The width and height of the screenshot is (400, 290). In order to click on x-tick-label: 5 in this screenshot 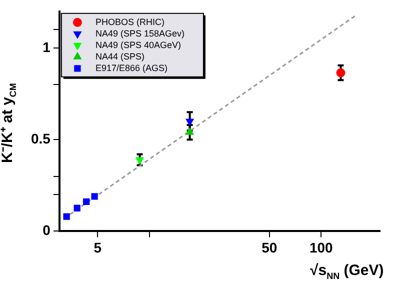, I will do `click(98, 247)`.